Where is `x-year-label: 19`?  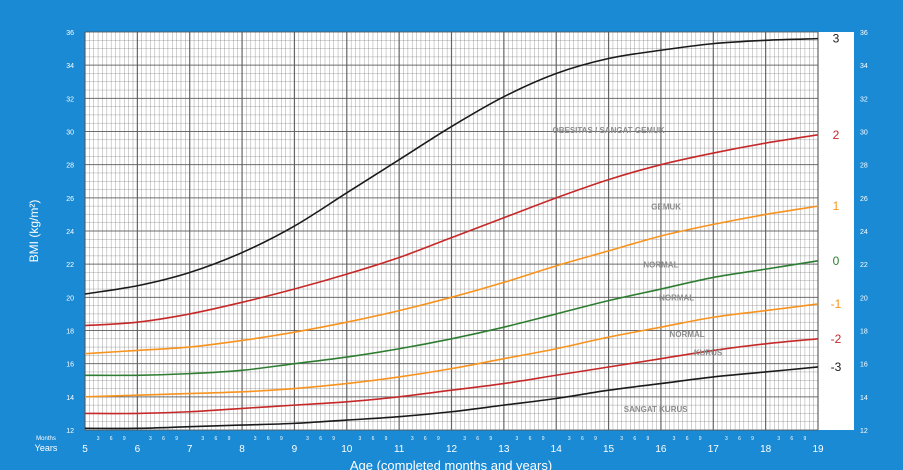 x-year-label: 19 is located at coordinates (818, 449).